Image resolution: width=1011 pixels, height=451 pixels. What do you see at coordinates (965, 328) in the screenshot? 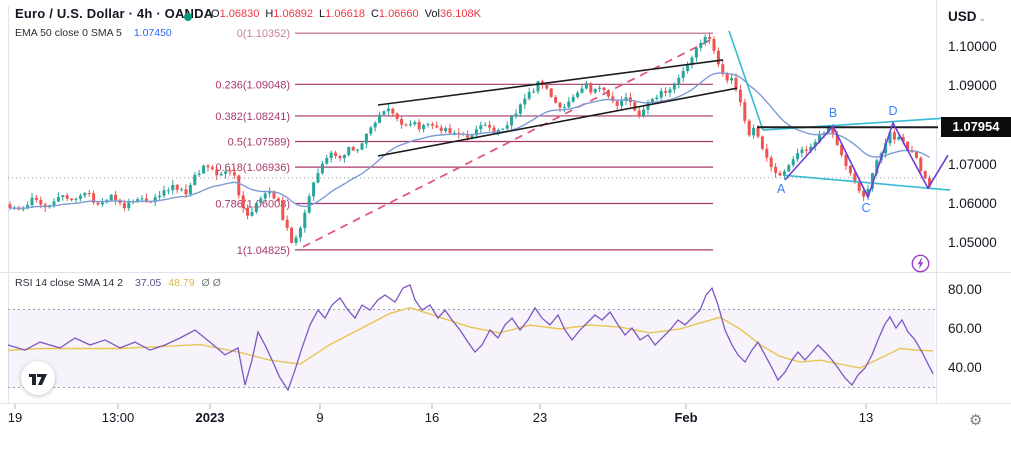
I see `rsi-axis-tick: 60.00` at bounding box center [965, 328].